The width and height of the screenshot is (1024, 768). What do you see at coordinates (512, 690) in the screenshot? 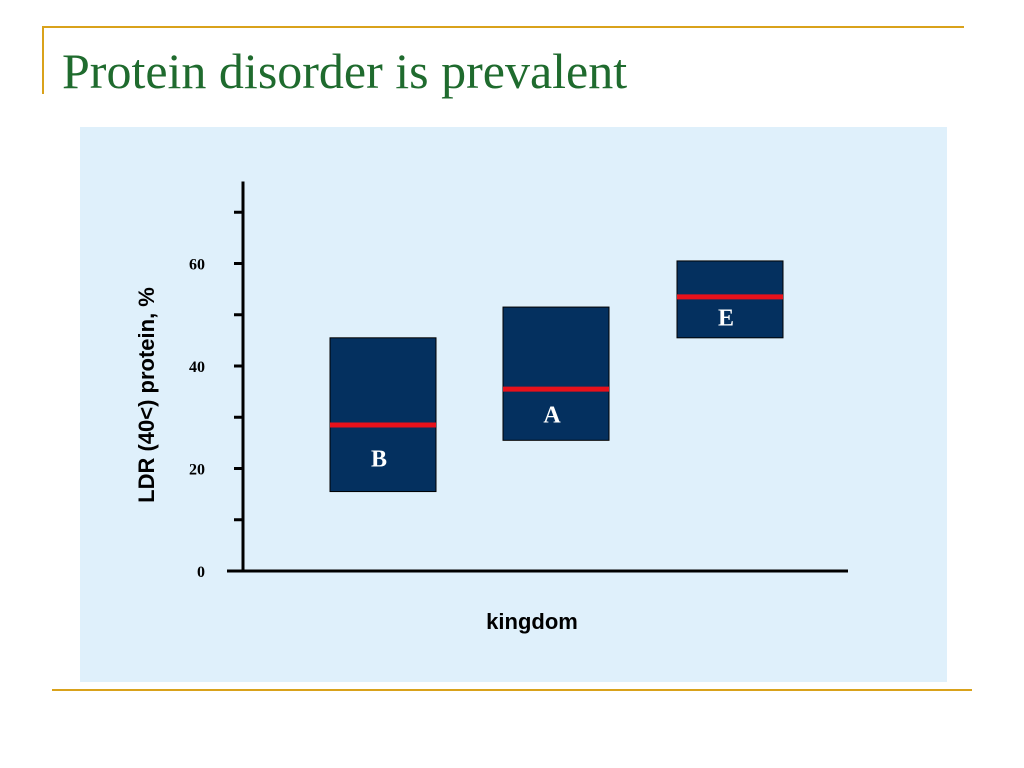
I see `bottom-accent-rule` at bounding box center [512, 690].